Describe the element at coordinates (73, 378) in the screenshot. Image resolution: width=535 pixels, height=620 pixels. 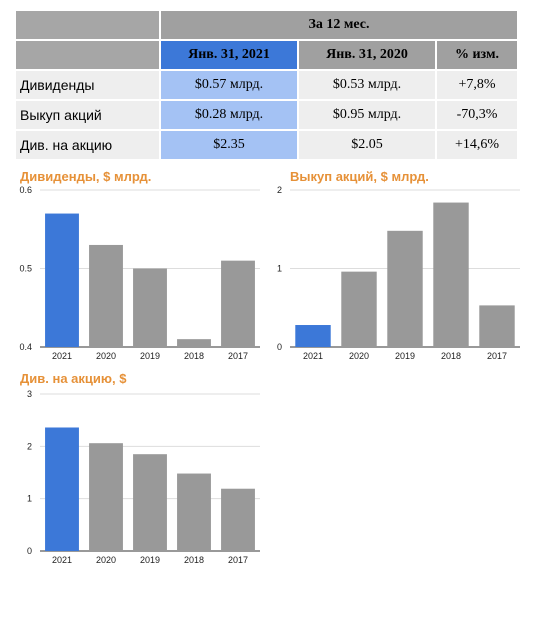
I see `dps-chart-title: Див. на акцию, $` at that location.